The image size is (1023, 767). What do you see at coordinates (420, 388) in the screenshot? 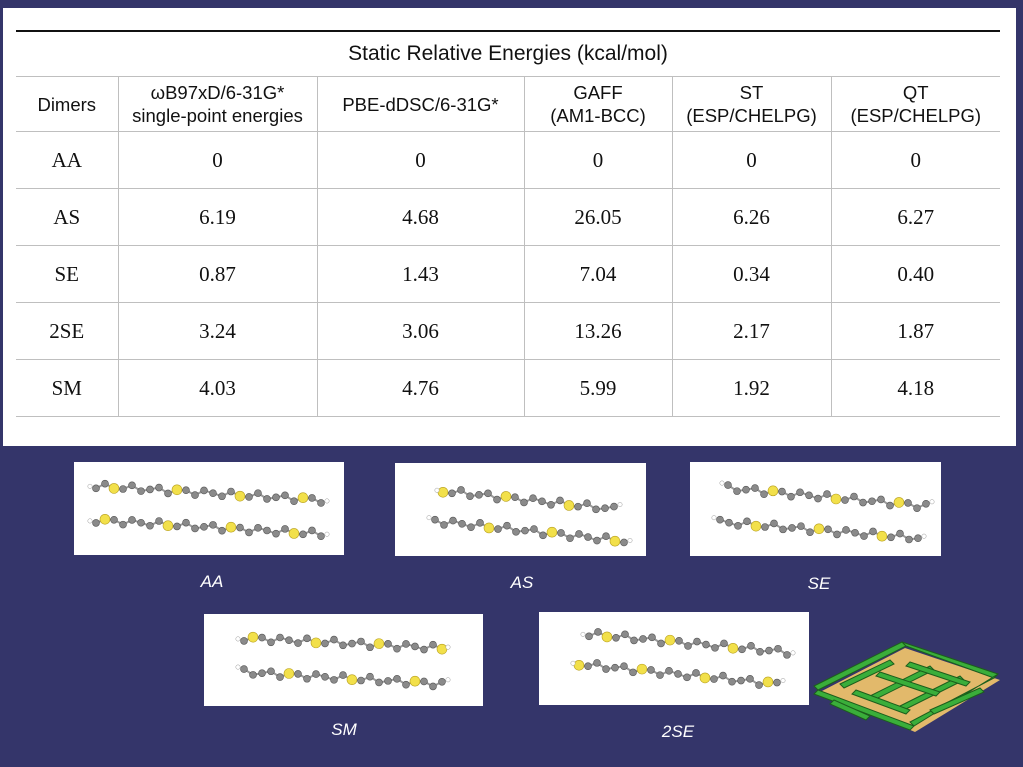
I see `energy-value-cell: 4.76` at bounding box center [420, 388].